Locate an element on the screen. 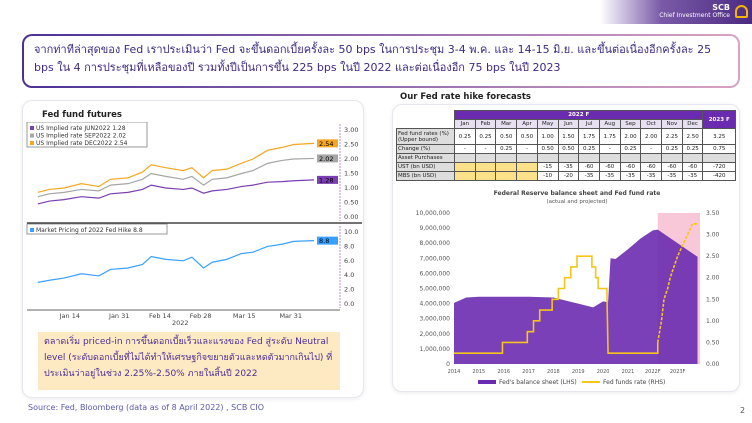  y-left-tick: 2,000,000 is located at coordinates (434, 334).